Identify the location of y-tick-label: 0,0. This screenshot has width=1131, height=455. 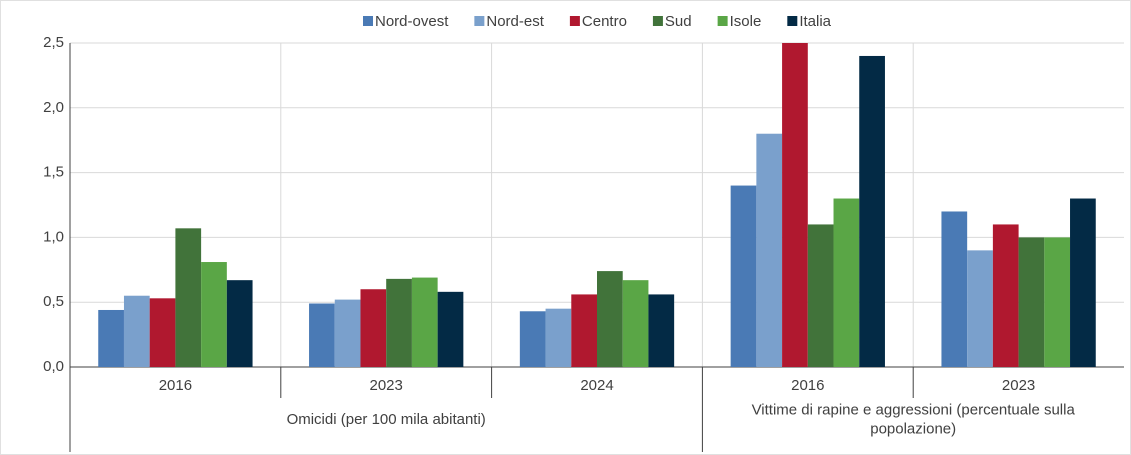
(53, 366).